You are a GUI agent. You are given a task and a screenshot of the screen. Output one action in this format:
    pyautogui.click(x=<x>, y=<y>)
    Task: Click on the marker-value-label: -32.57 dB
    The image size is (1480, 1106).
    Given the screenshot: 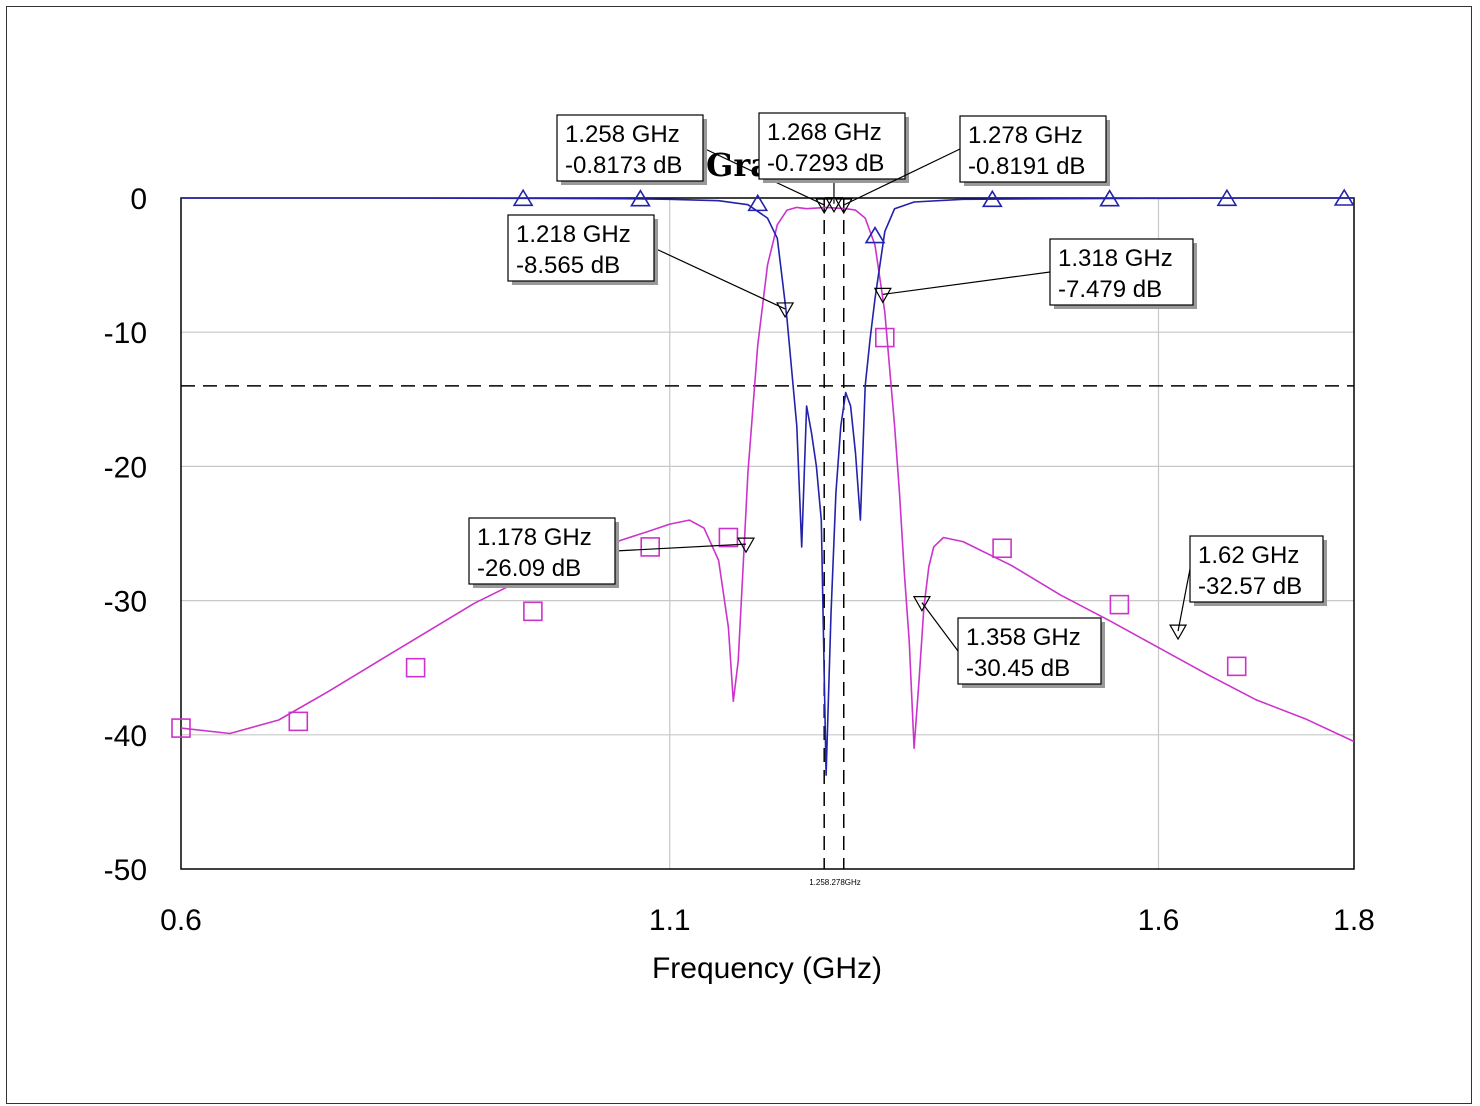 What is the action you would take?
    pyautogui.click(x=1250, y=586)
    